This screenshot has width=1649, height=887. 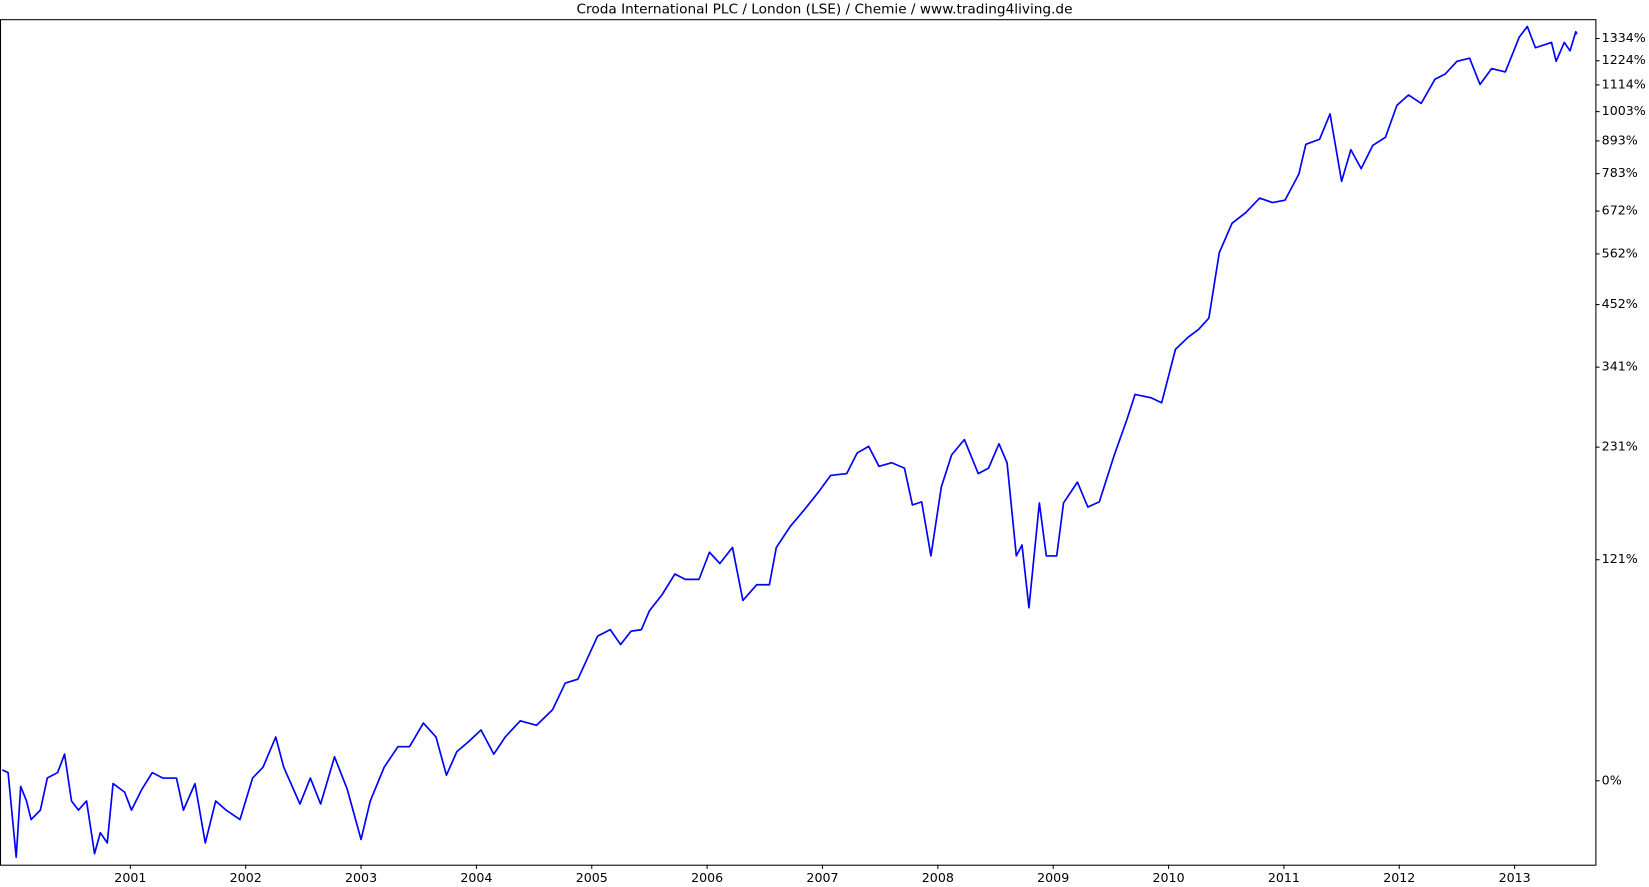 What do you see at coordinates (1612, 779) in the screenshot?
I see `y-tick-label: 0%` at bounding box center [1612, 779].